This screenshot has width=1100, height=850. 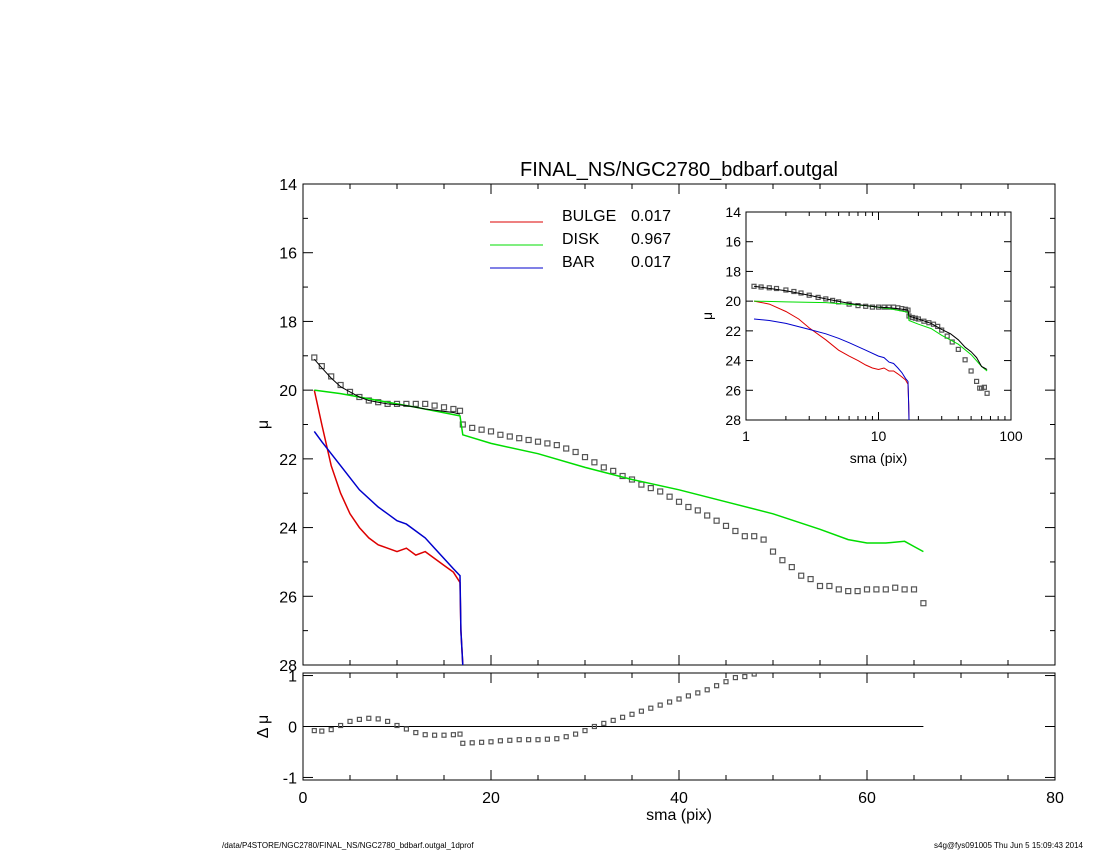 What do you see at coordinates (303, 798) in the screenshot?
I see `x-tick-label: 0` at bounding box center [303, 798].